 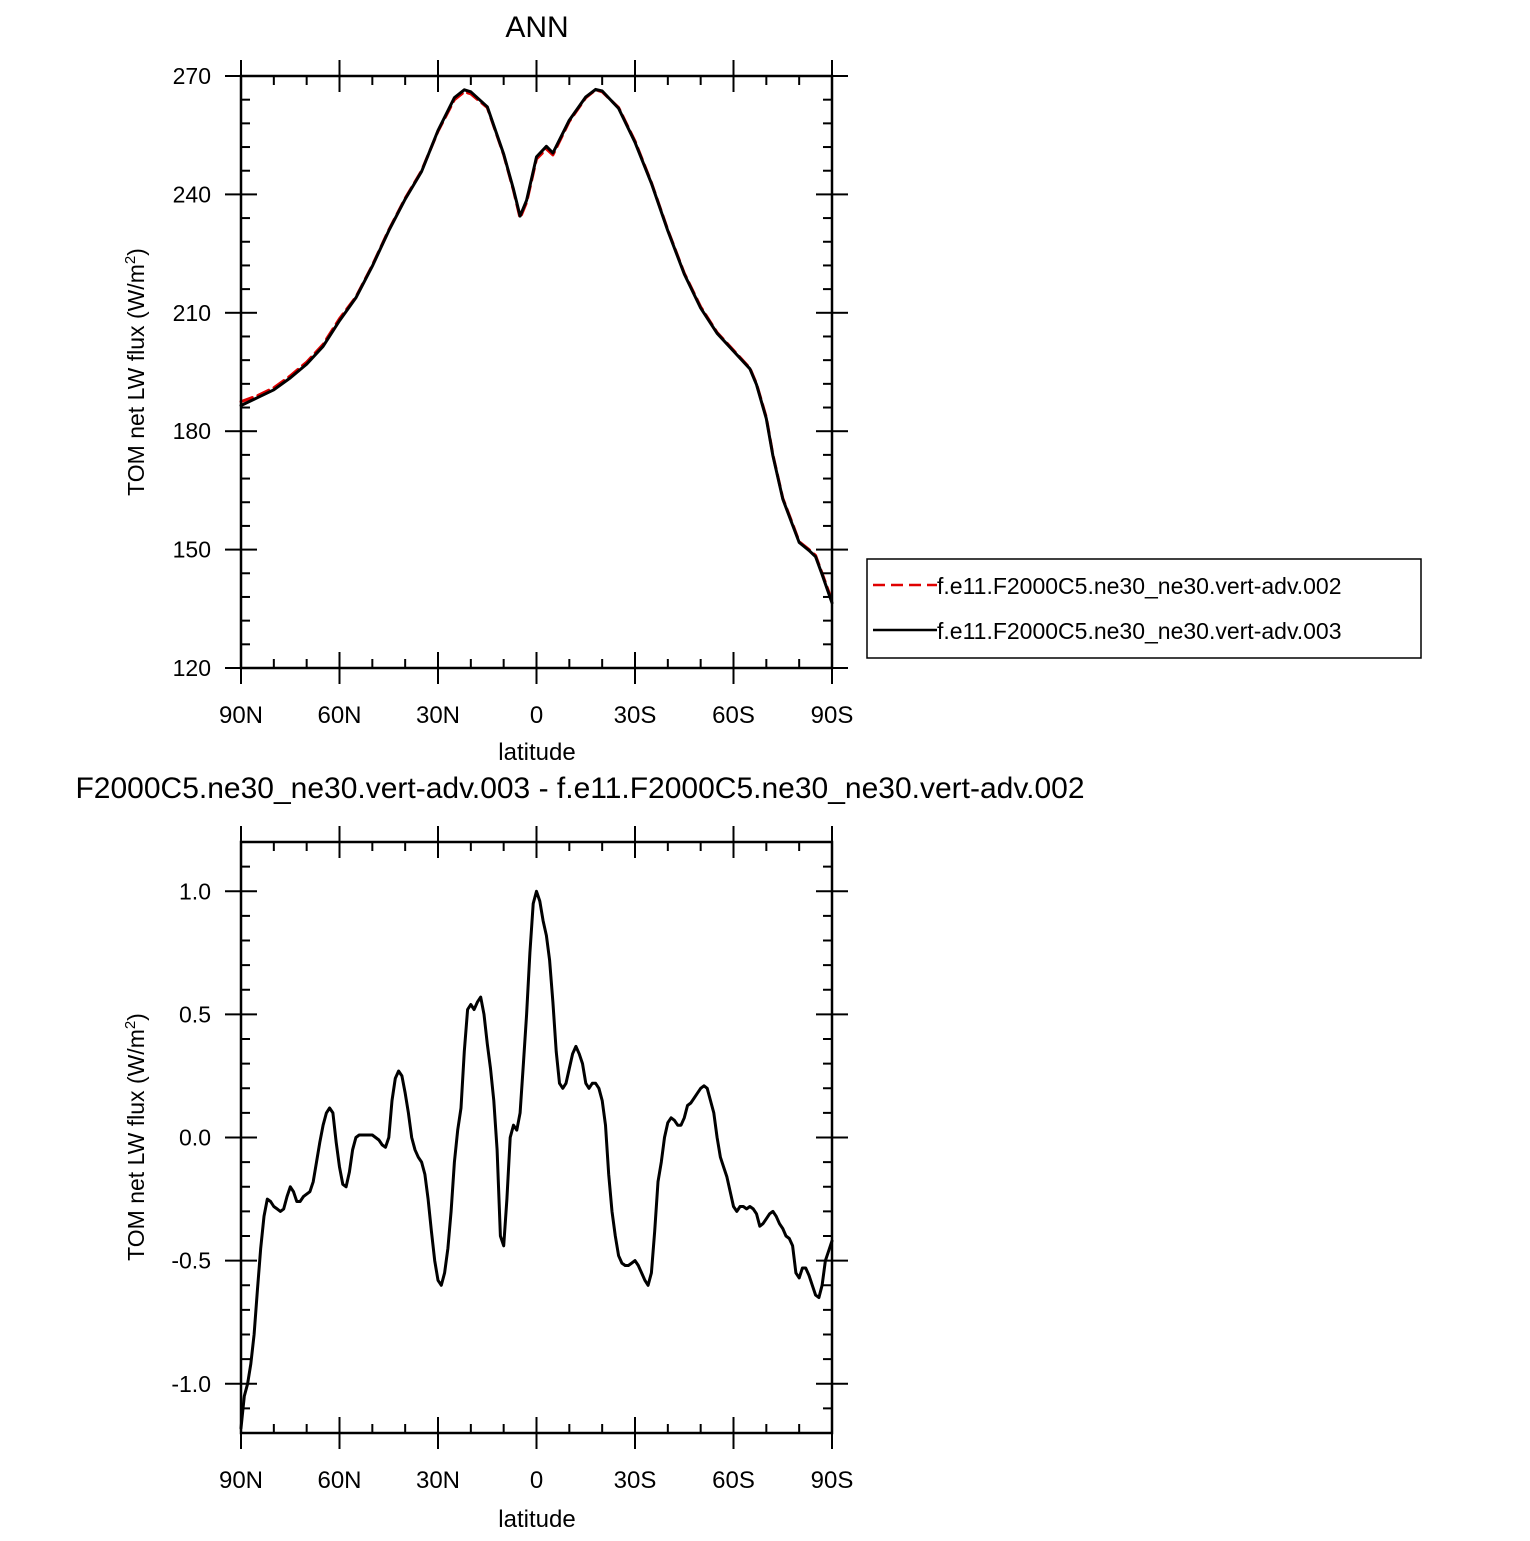 I want to click on legend-label-002: f.e11.F2000C5.ne30_ne30.vert-adv.002, so click(x=1139, y=586).